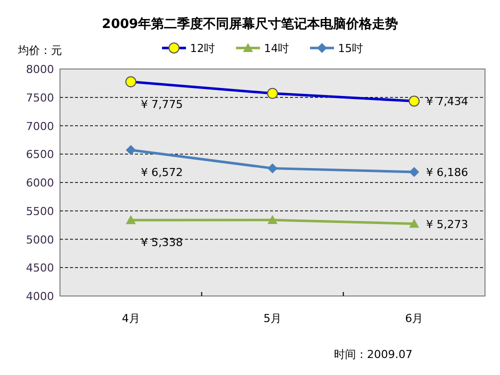  I want to click on data-label: ¥ 6,572, so click(161, 173).